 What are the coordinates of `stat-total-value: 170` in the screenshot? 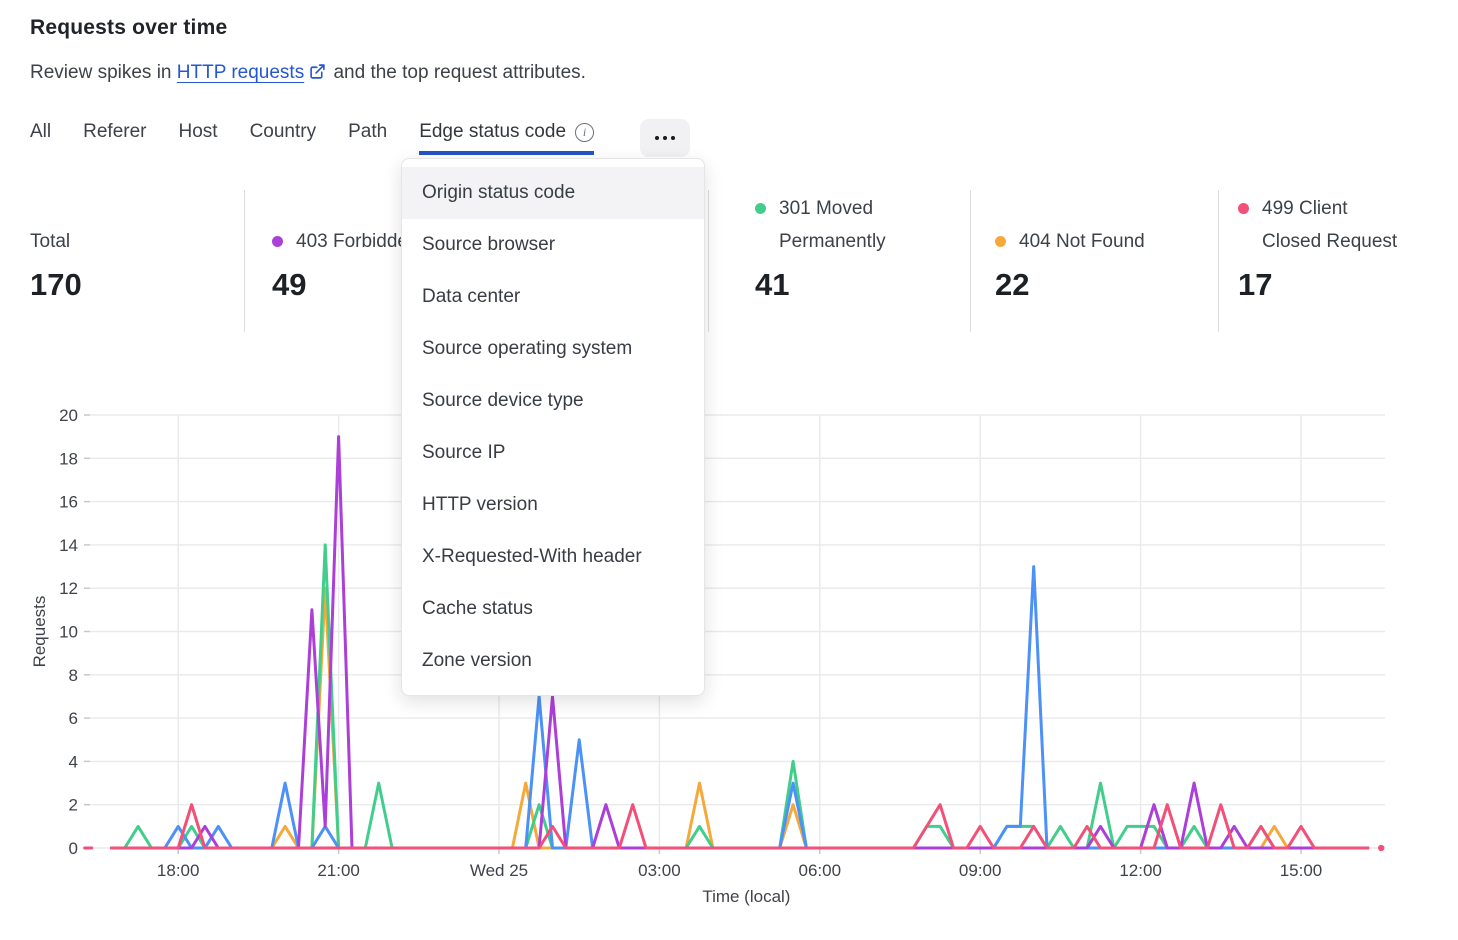 It's located at (56, 284).